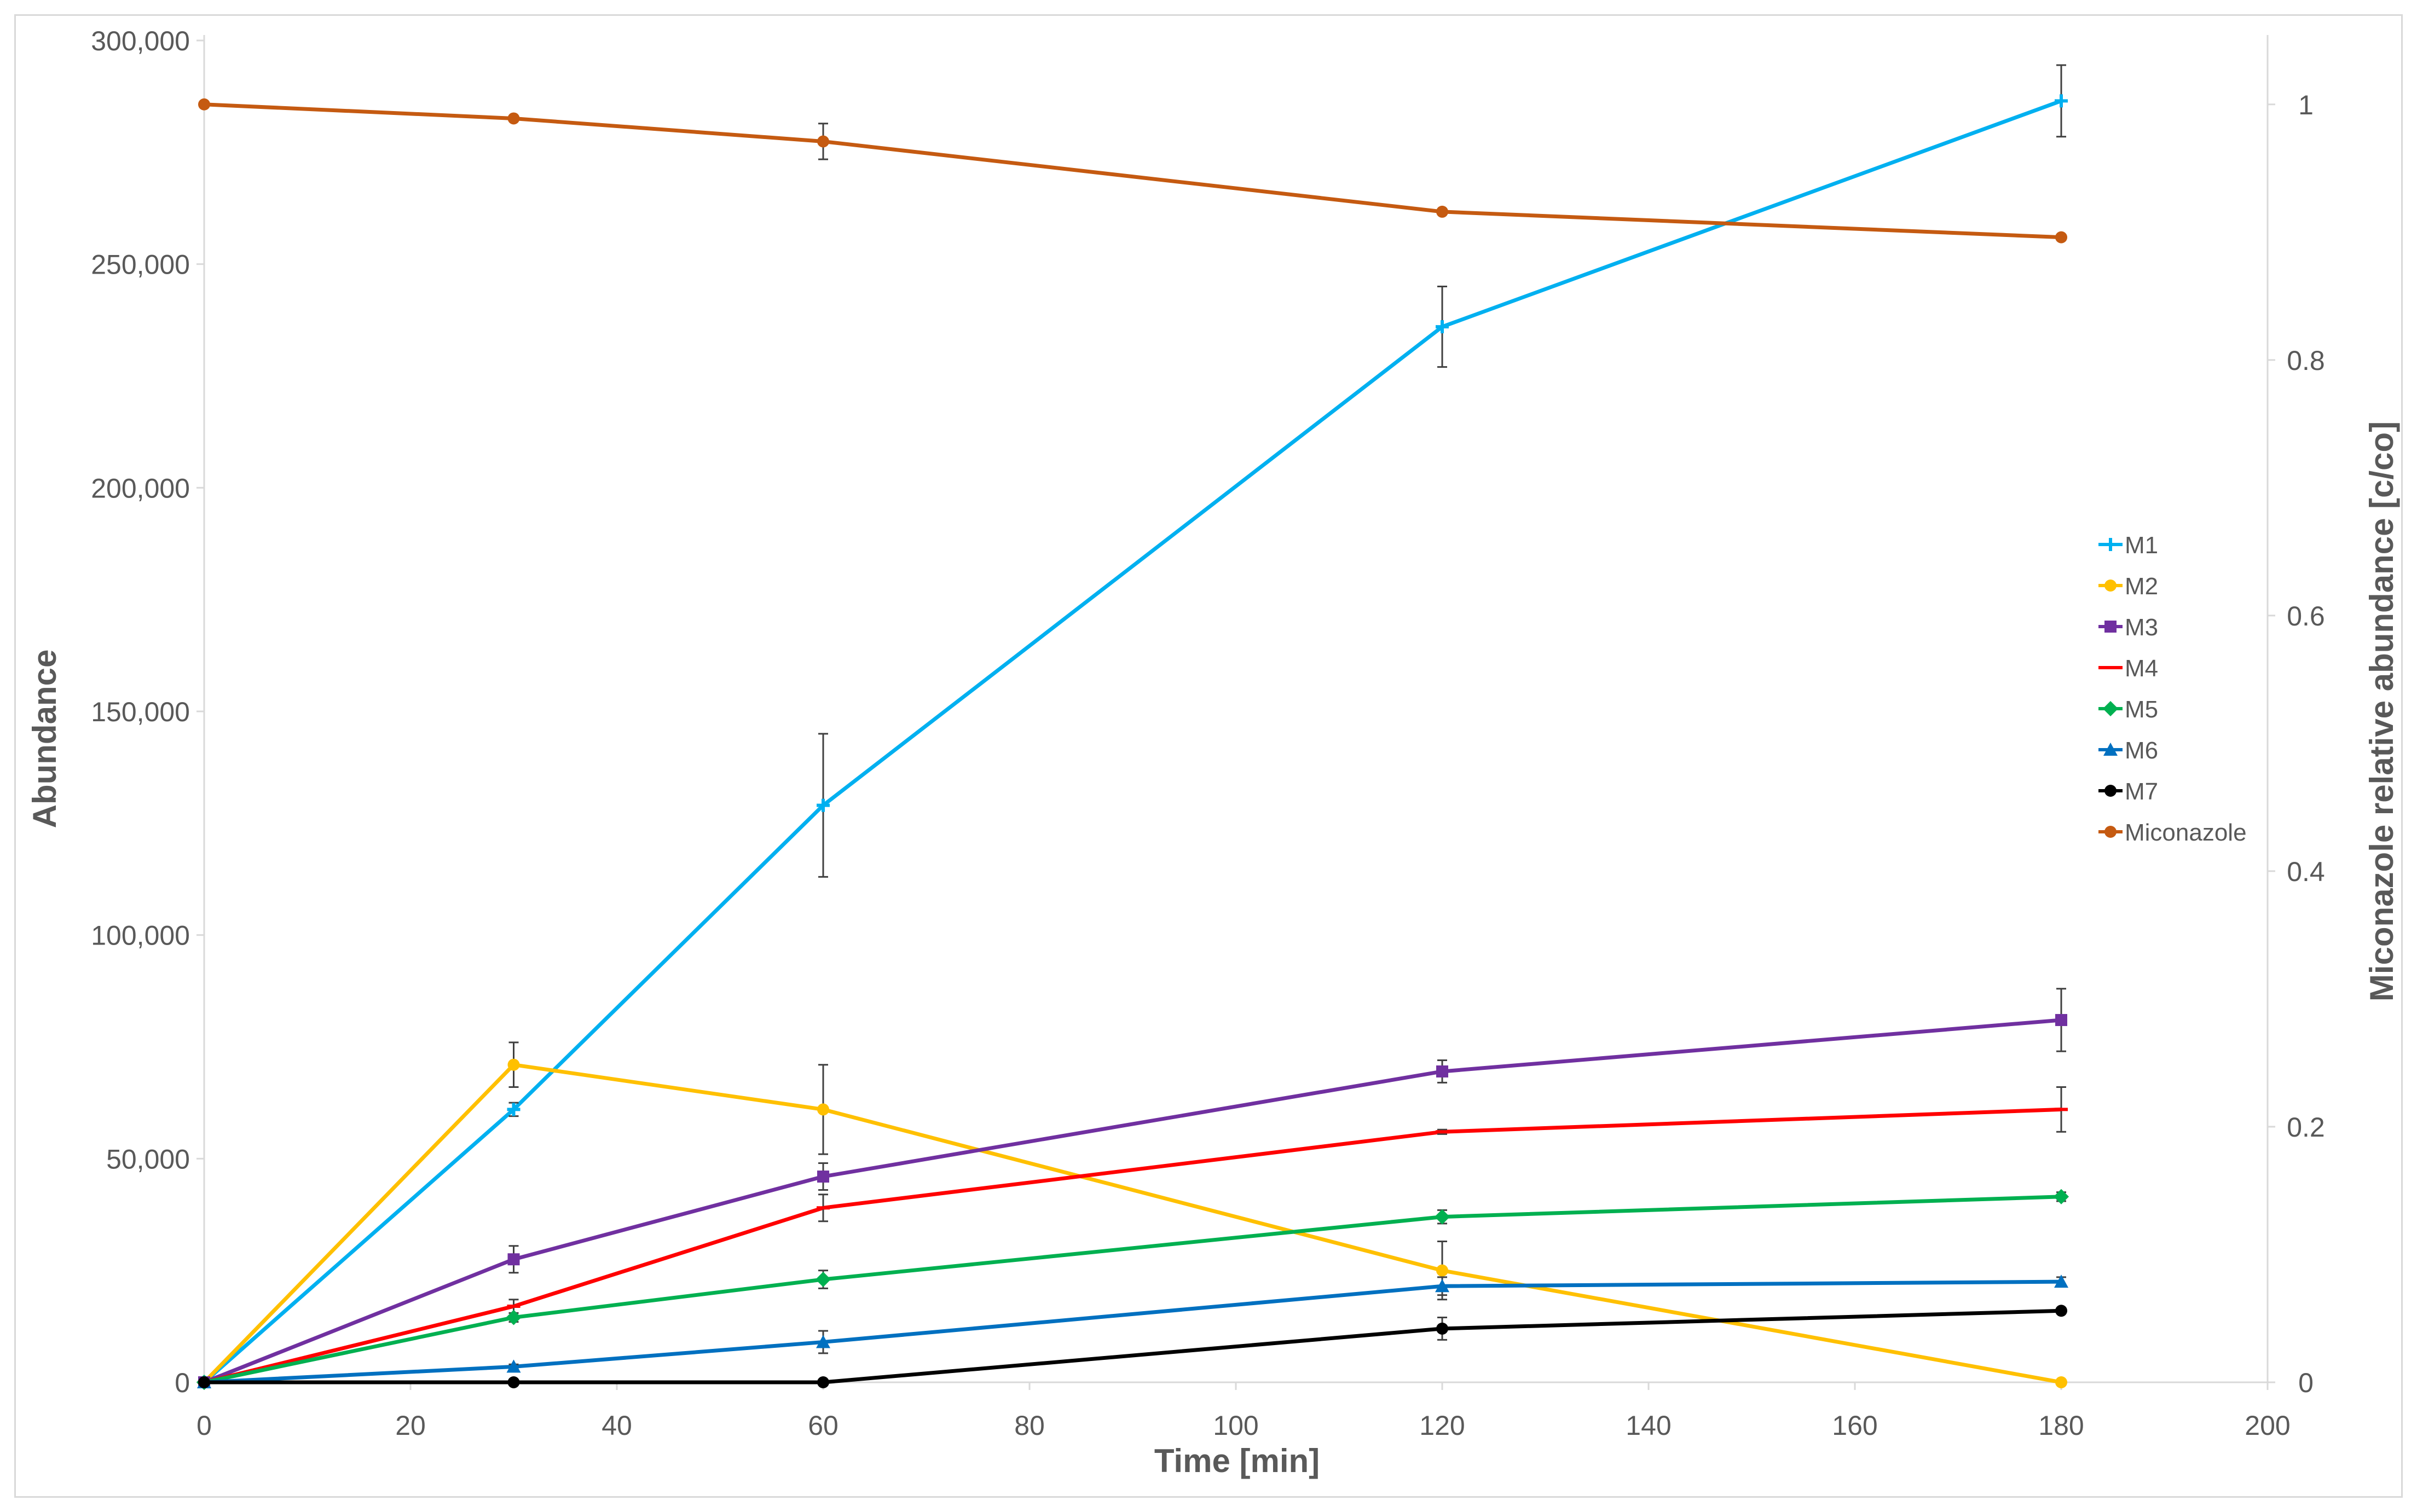  I want to click on x-tick-label: 0, so click(204, 1425).